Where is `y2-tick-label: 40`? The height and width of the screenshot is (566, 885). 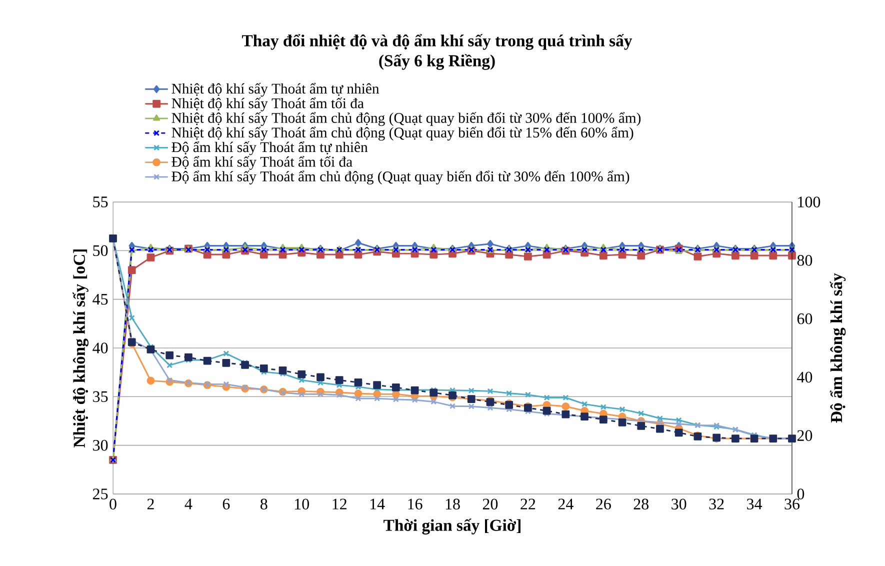
y2-tick-label: 40 is located at coordinates (804, 377).